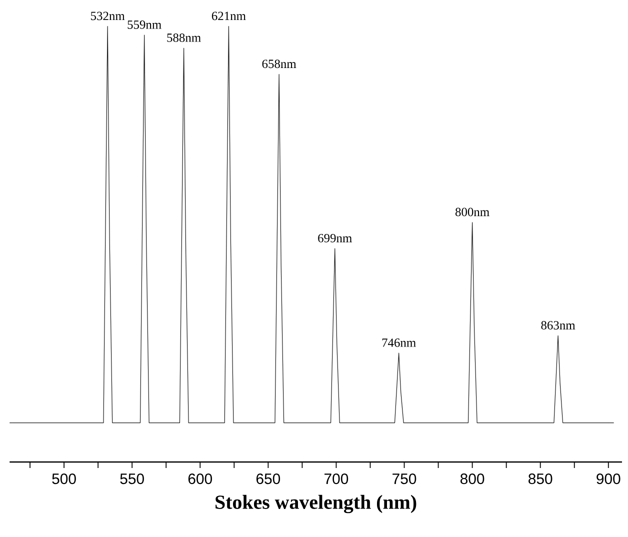 This screenshot has height=537, width=628. I want to click on annotation: 588nm, so click(184, 38).